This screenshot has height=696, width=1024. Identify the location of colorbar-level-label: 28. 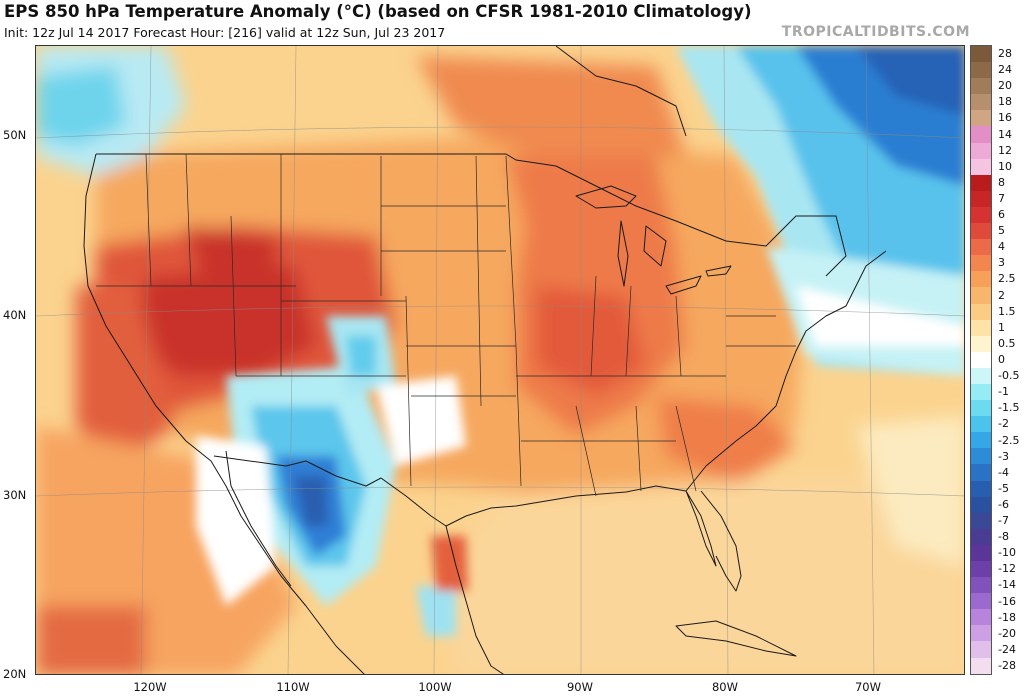
(1005, 54).